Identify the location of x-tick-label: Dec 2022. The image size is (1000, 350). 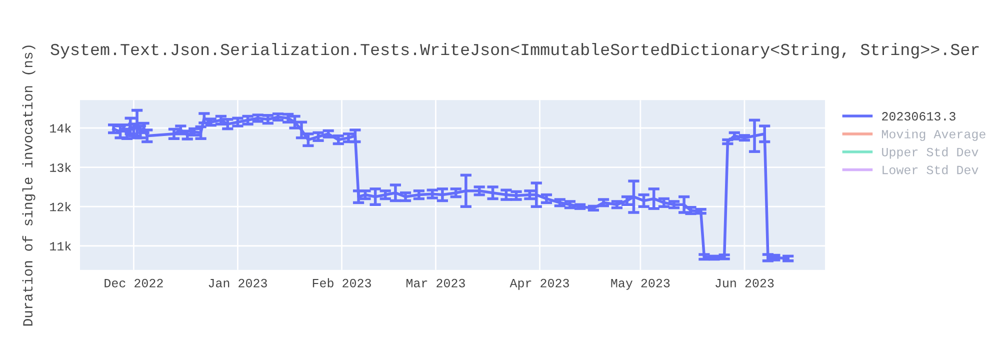
(133, 283).